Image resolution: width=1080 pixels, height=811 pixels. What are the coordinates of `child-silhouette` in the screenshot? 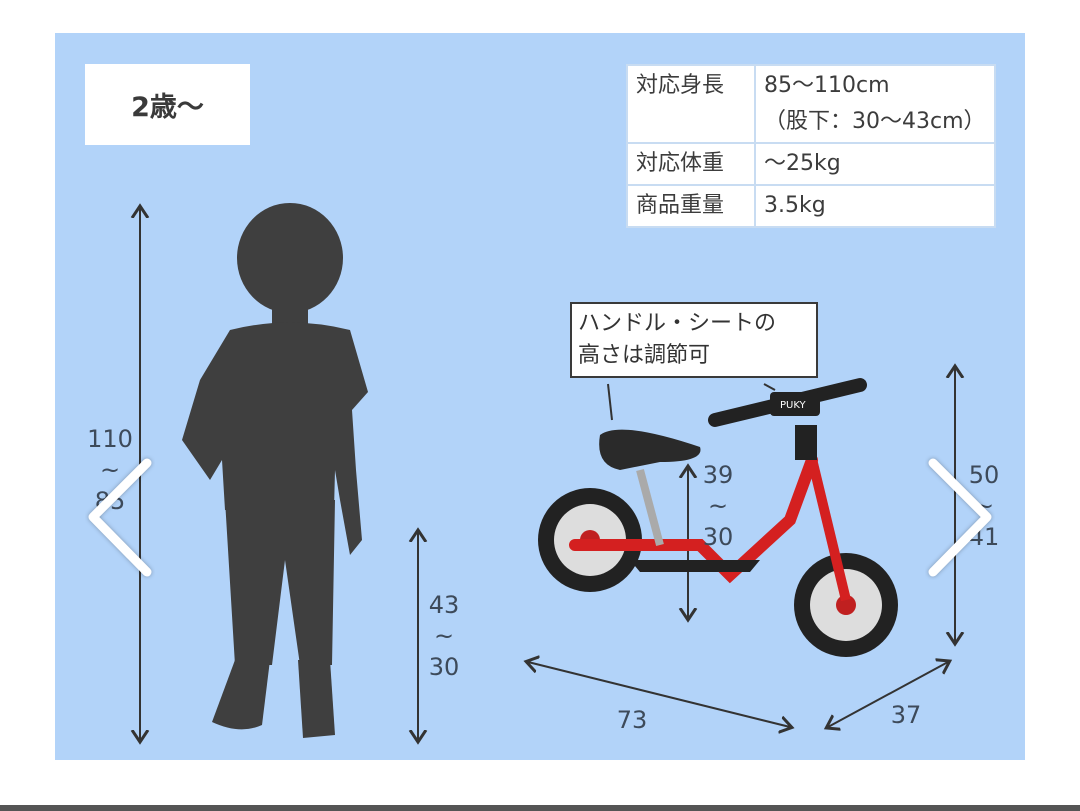 It's located at (275, 470).